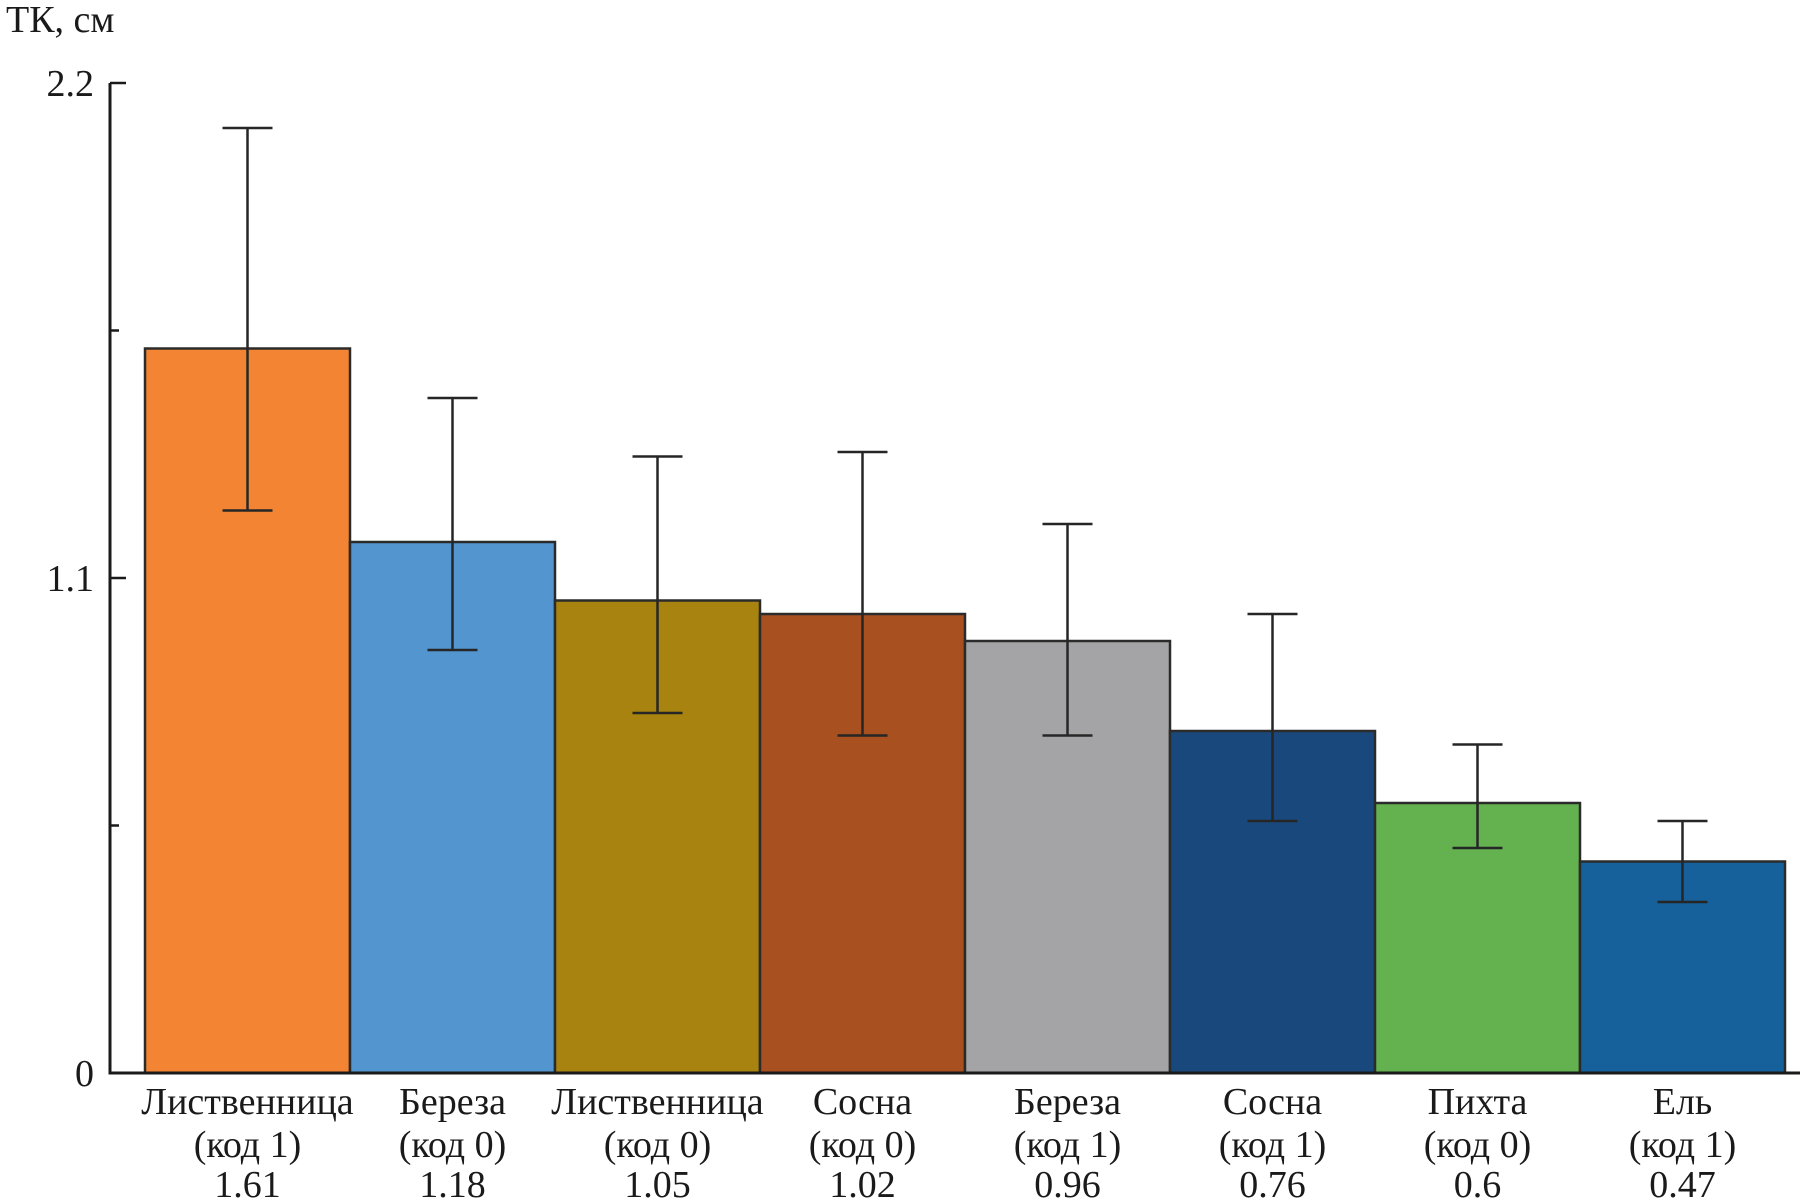  What do you see at coordinates (1478, 1182) in the screenshot?
I see `bar-label-value: 0.6` at bounding box center [1478, 1182].